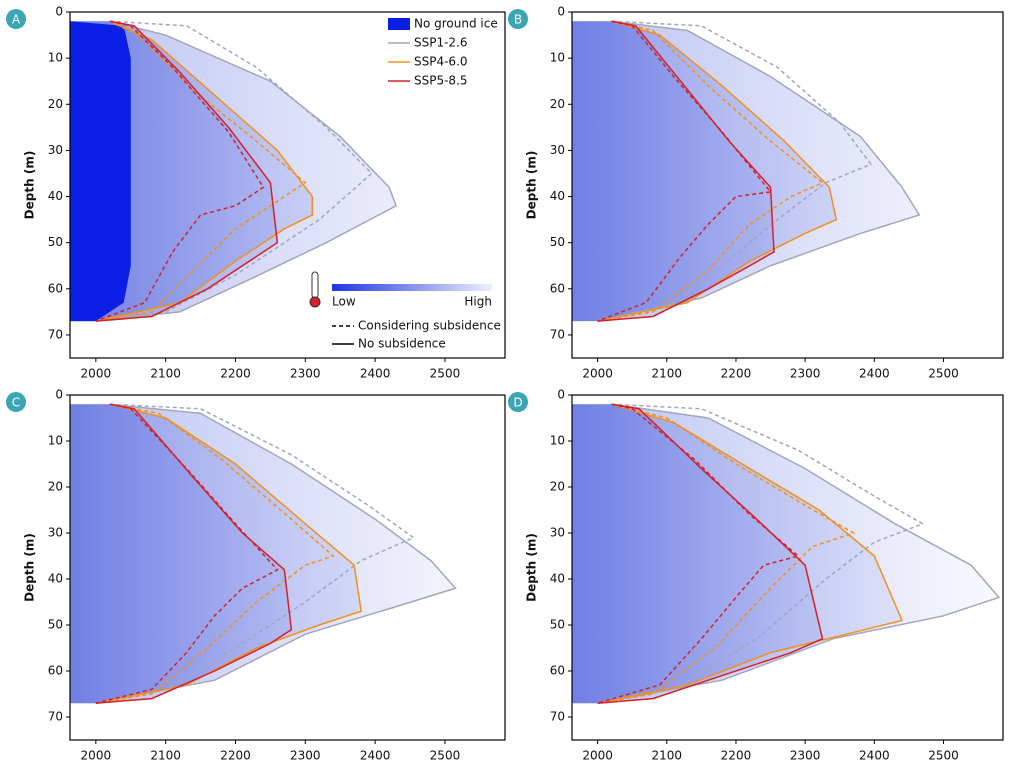 Image resolution: width=1013 pixels, height=769 pixels. What do you see at coordinates (517, 403) in the screenshot?
I see `panel-label: D` at bounding box center [517, 403].